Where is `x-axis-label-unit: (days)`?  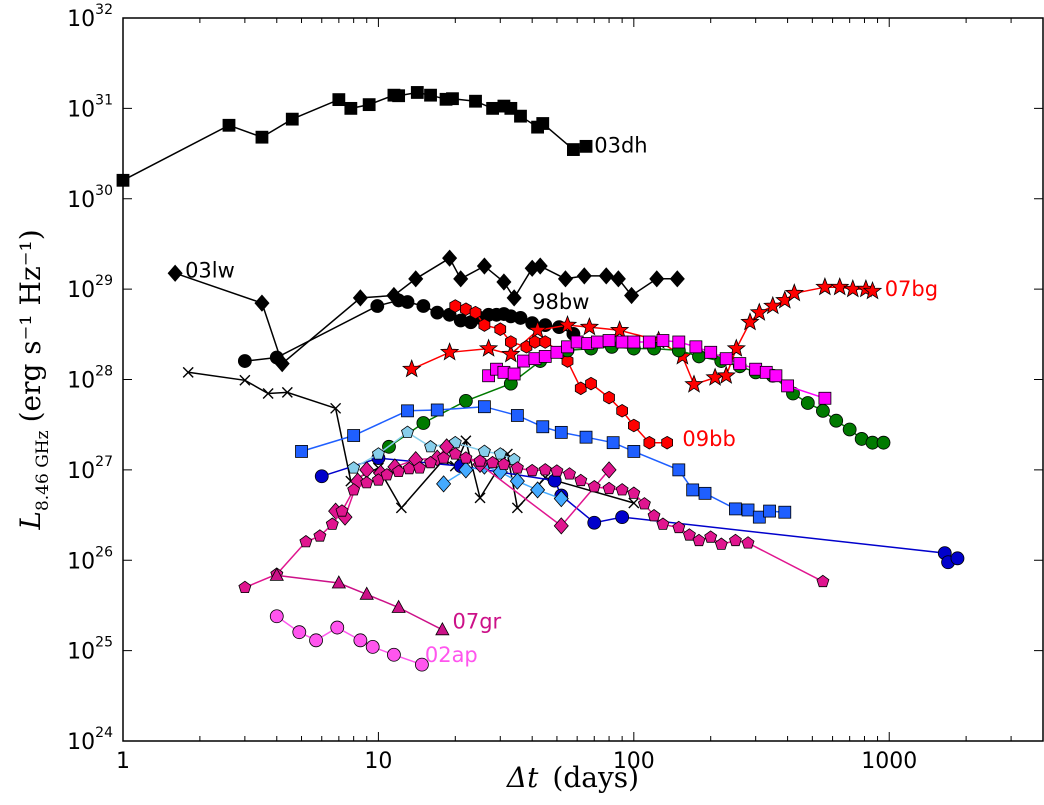
x-axis-label-unit: (days) is located at coordinates (595, 777).